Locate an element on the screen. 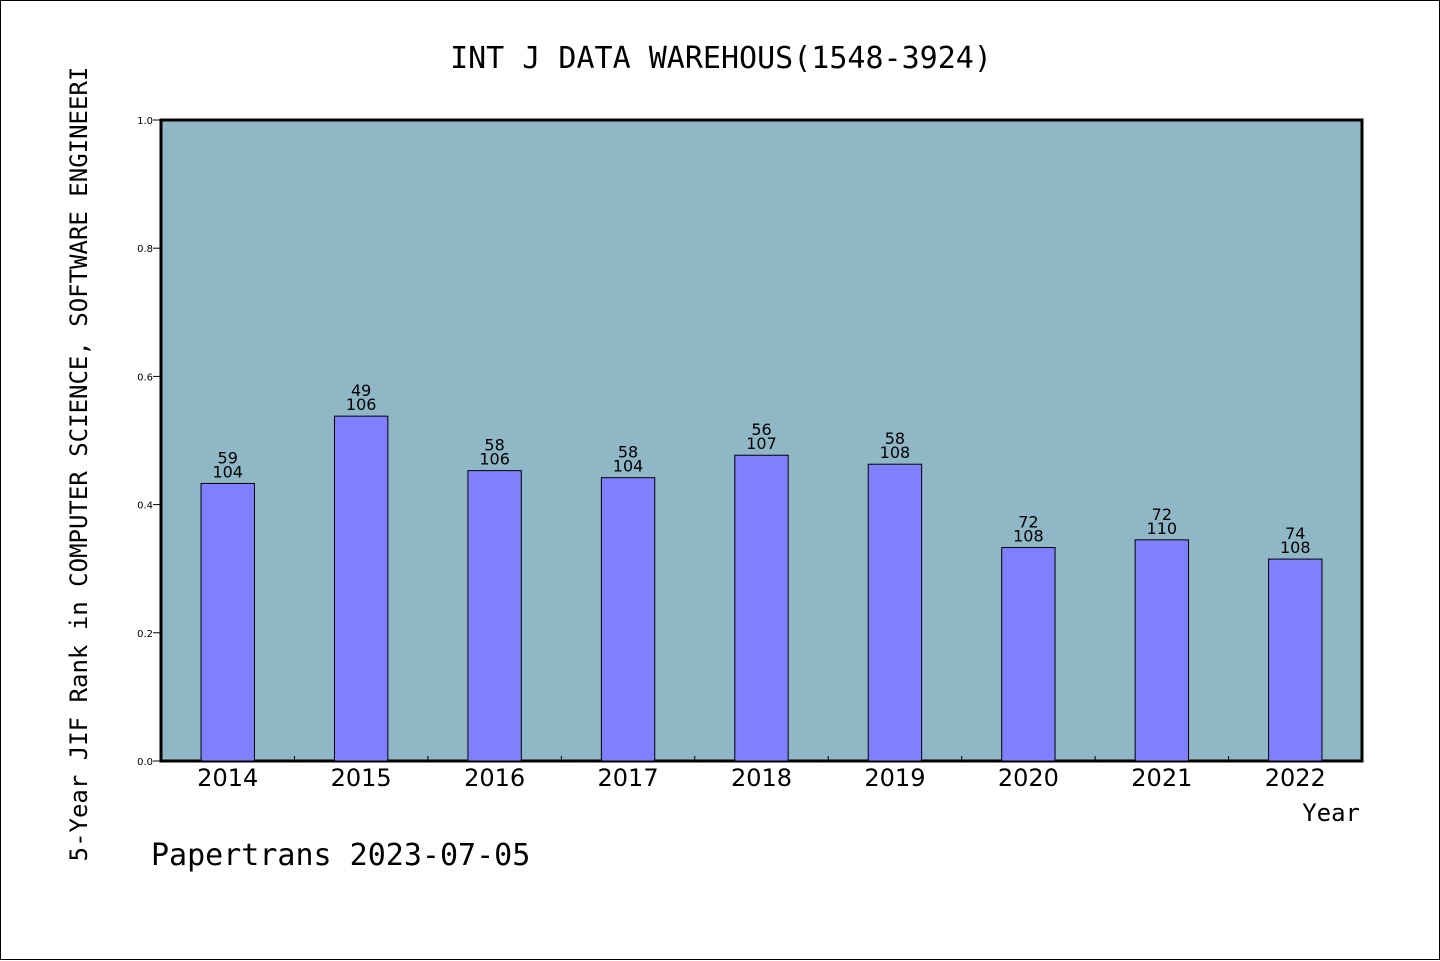  y-tick-label-0.0: 0.0 is located at coordinates (145, 762).